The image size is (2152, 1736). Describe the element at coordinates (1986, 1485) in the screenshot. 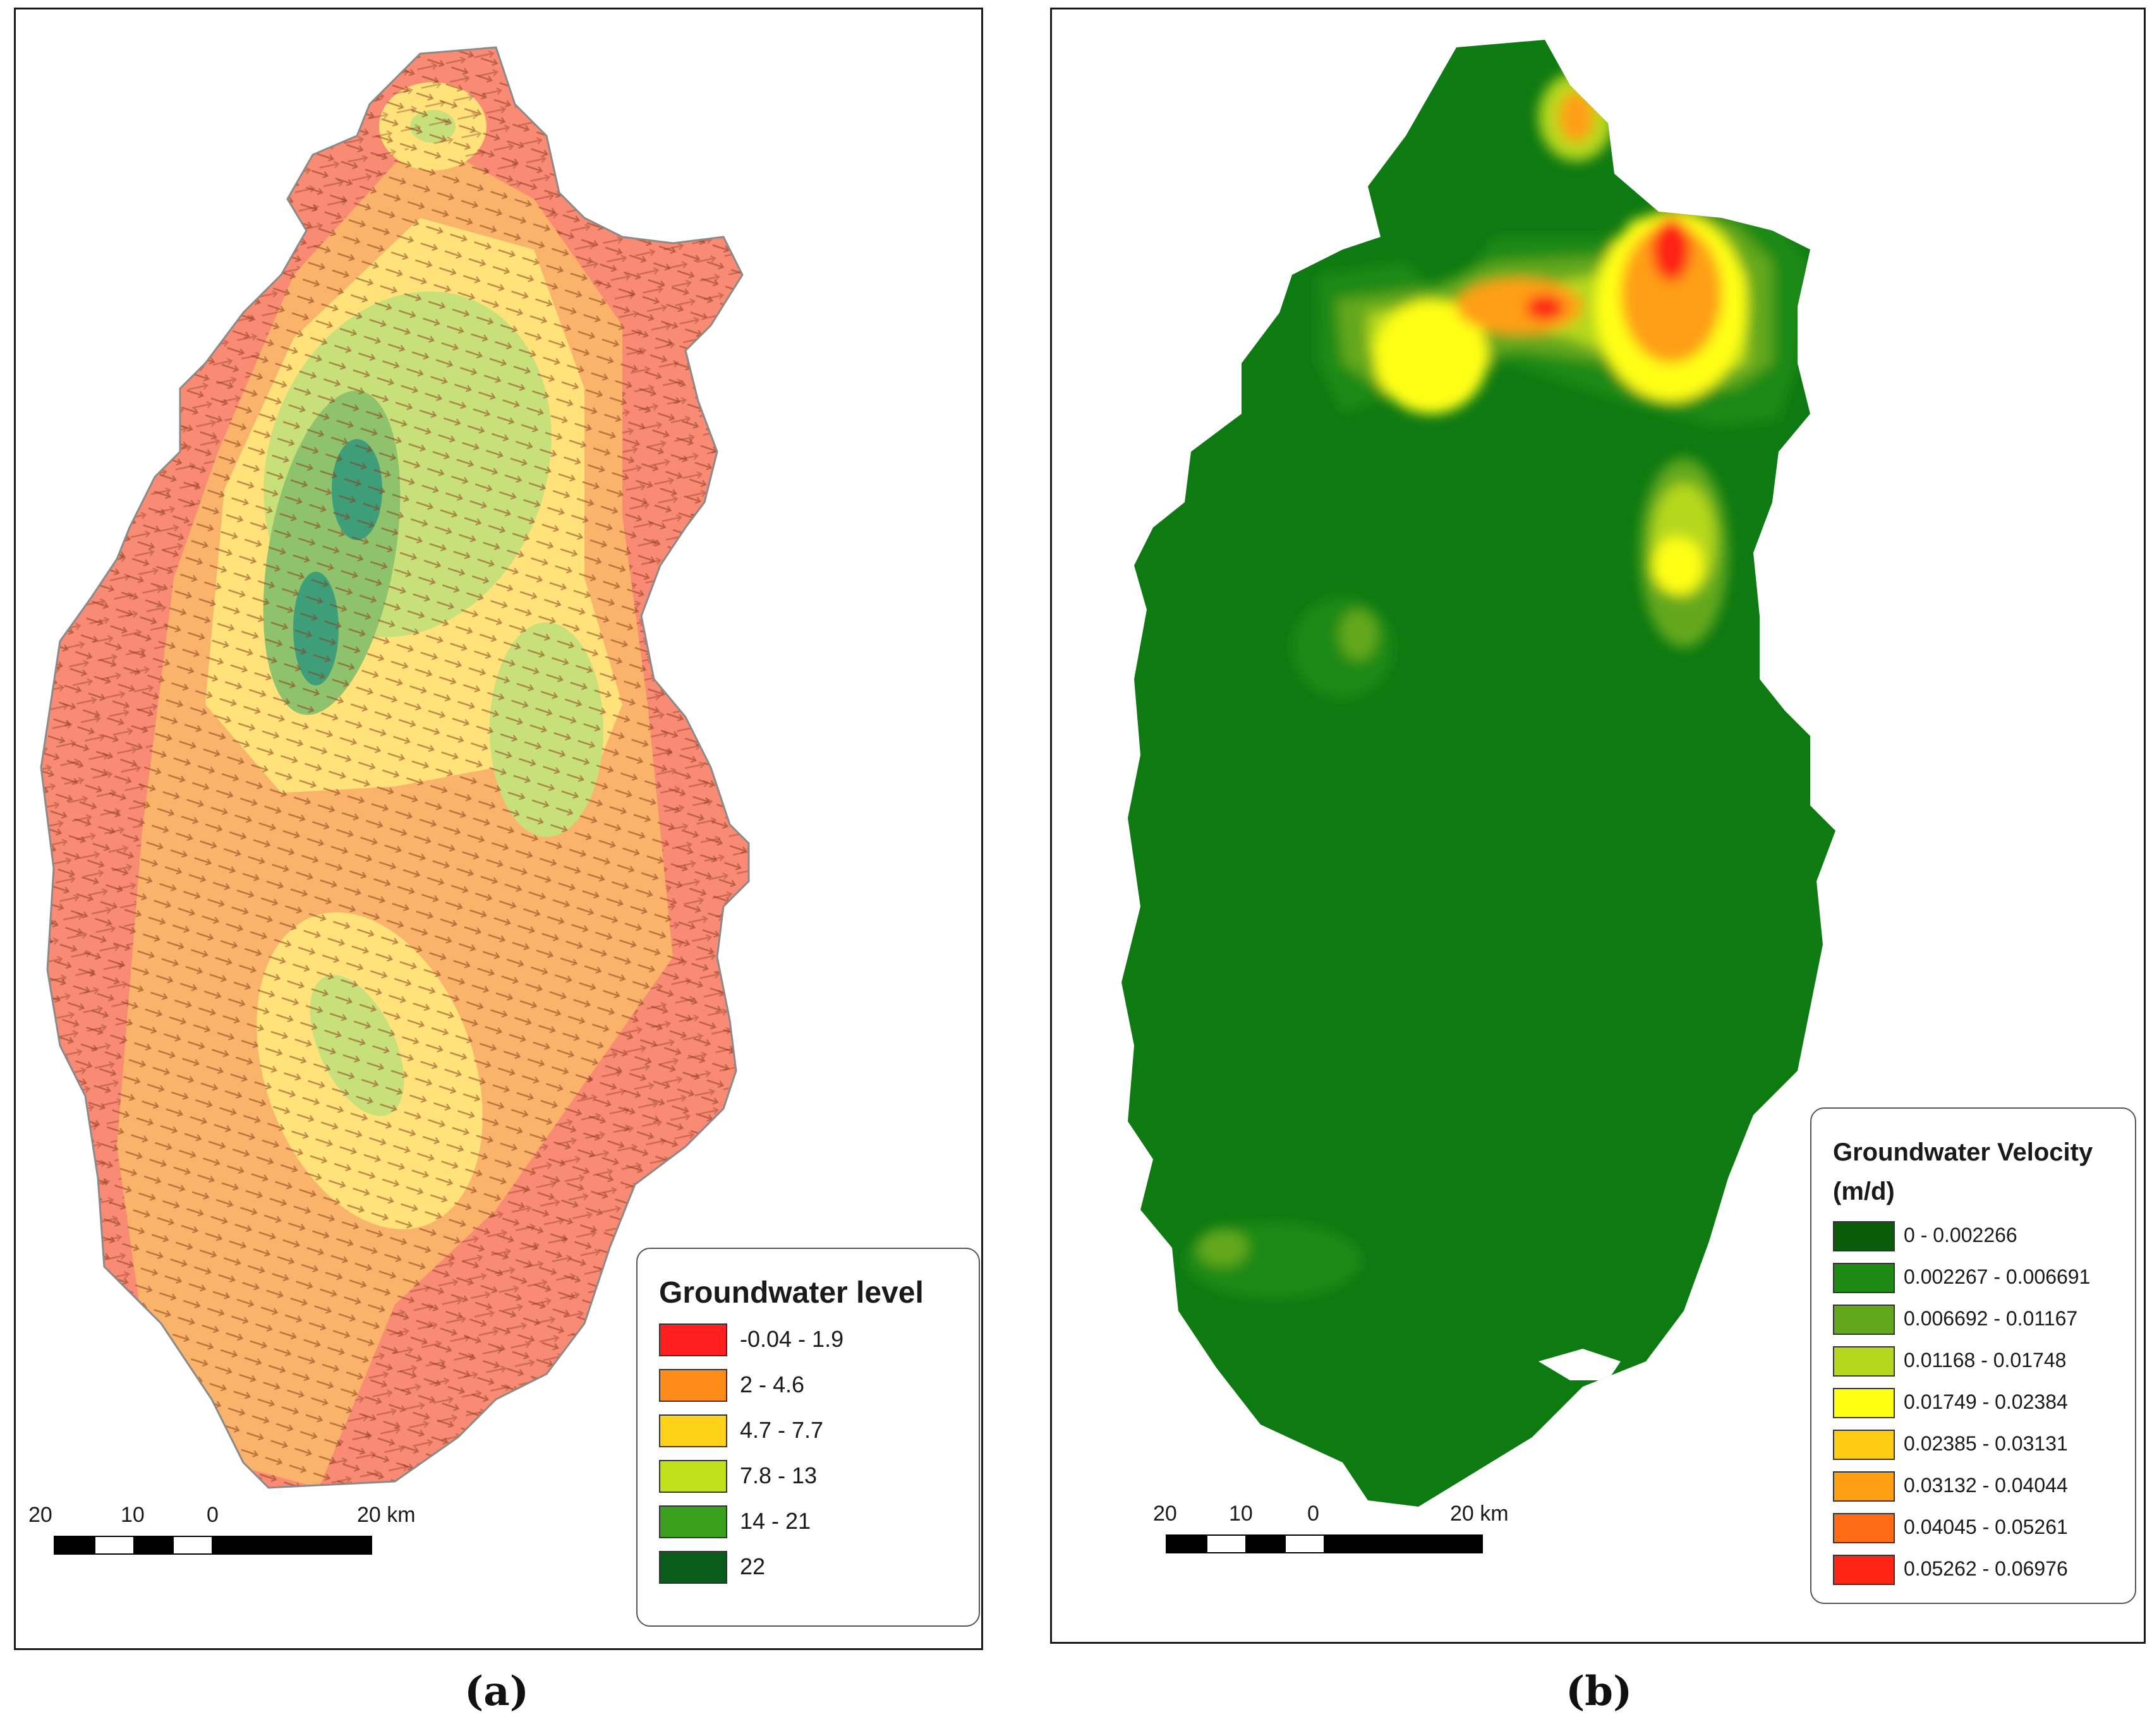

I see `legend-label: 0.03132 - 0.04044` at that location.